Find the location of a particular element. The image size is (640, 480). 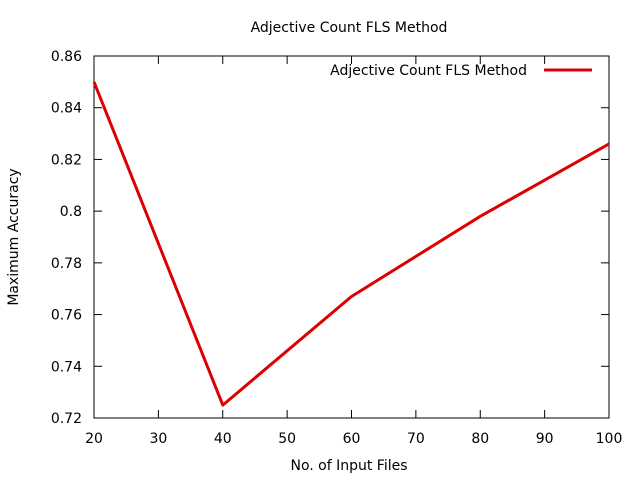

y-tick-label: 0.8 is located at coordinates (71, 212).